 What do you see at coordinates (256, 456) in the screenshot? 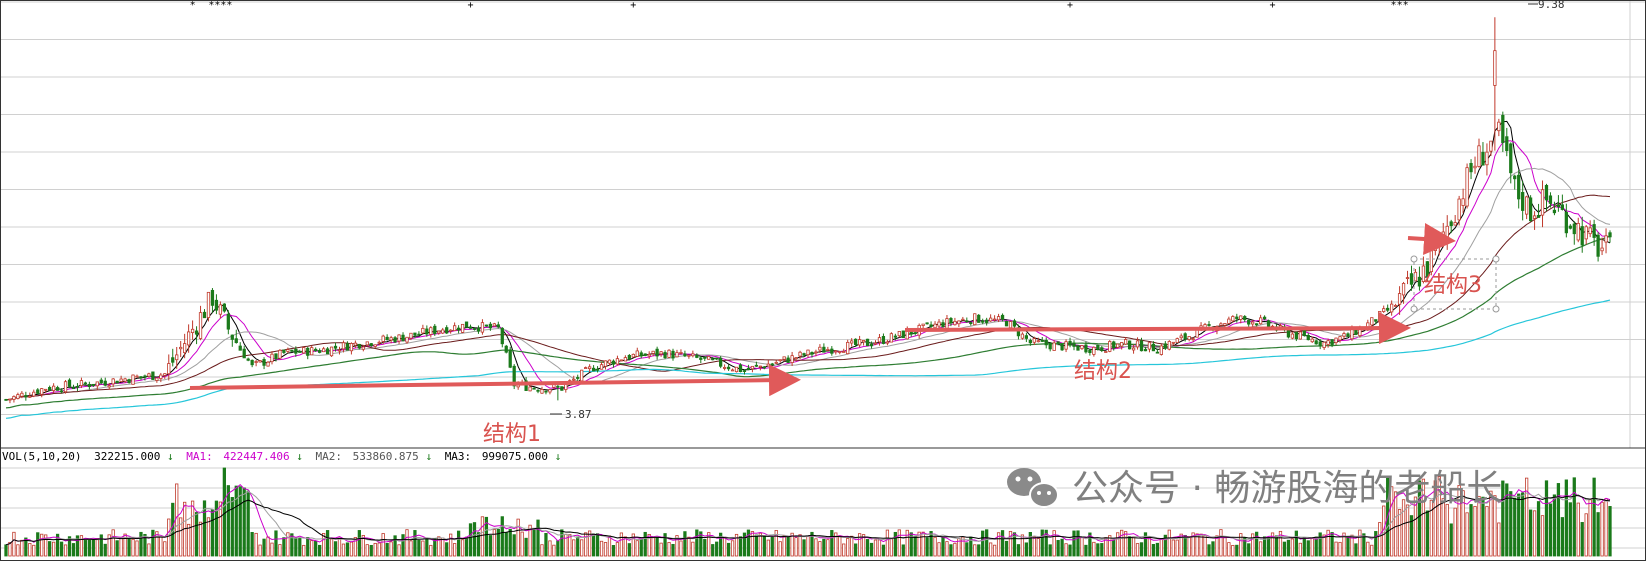
I see `ma1-value: 422447.406` at bounding box center [256, 456].